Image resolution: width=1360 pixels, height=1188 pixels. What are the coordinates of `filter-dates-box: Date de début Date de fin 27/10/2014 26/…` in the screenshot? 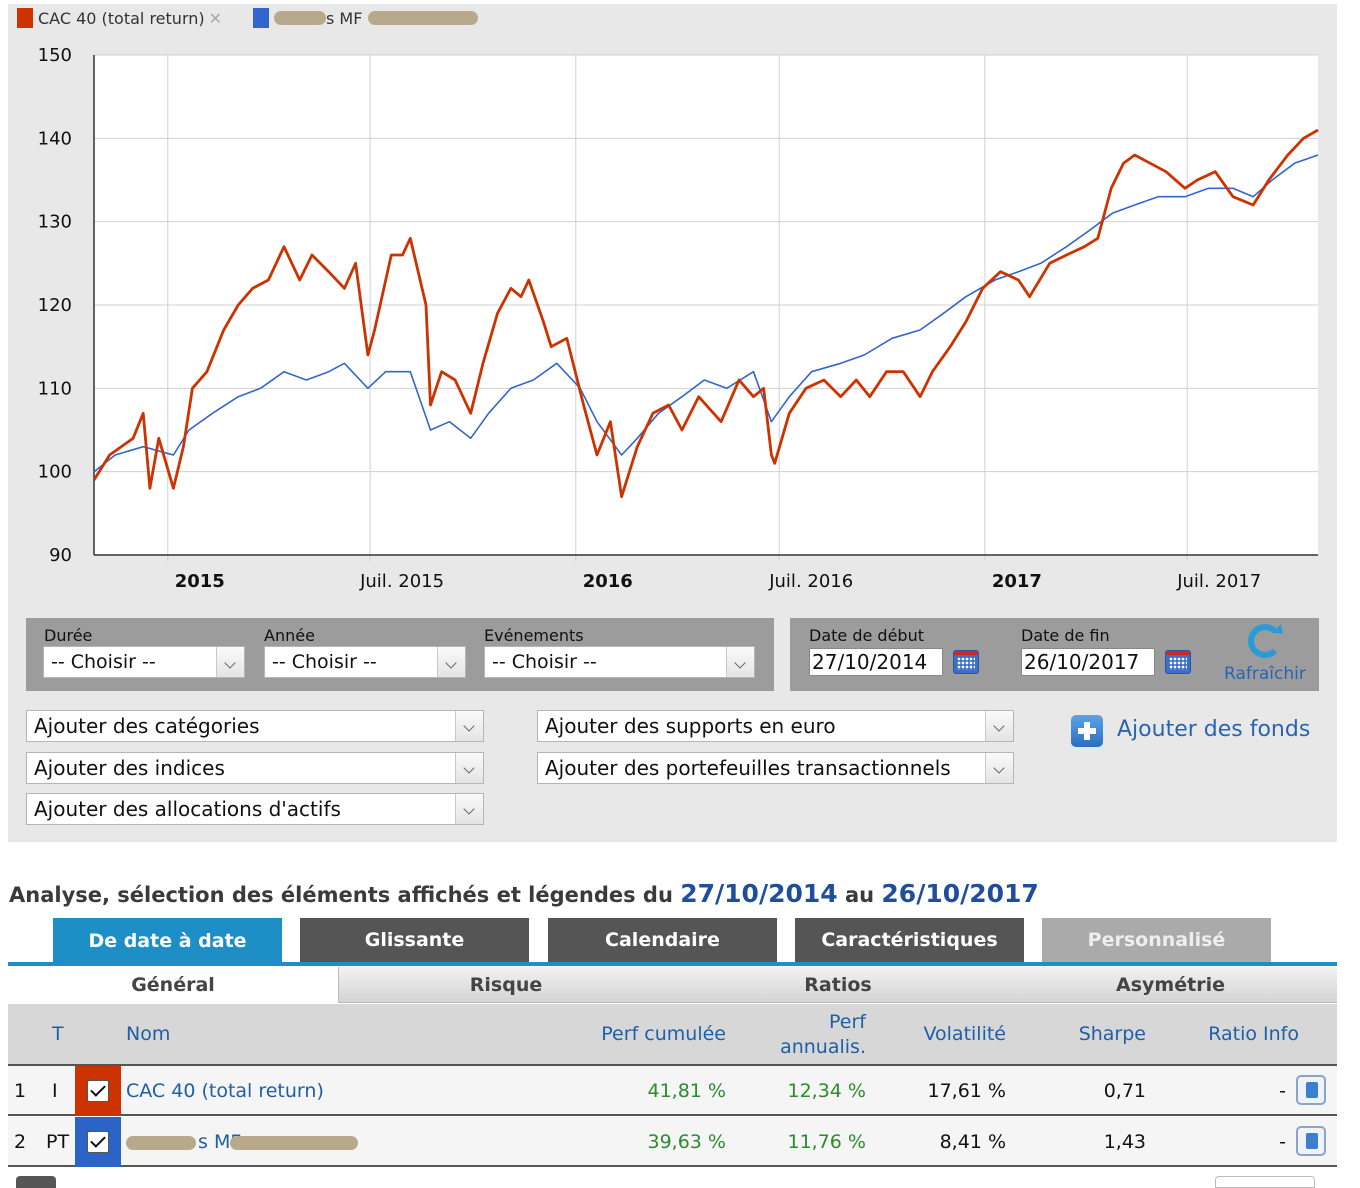 It's located at (1054, 654).